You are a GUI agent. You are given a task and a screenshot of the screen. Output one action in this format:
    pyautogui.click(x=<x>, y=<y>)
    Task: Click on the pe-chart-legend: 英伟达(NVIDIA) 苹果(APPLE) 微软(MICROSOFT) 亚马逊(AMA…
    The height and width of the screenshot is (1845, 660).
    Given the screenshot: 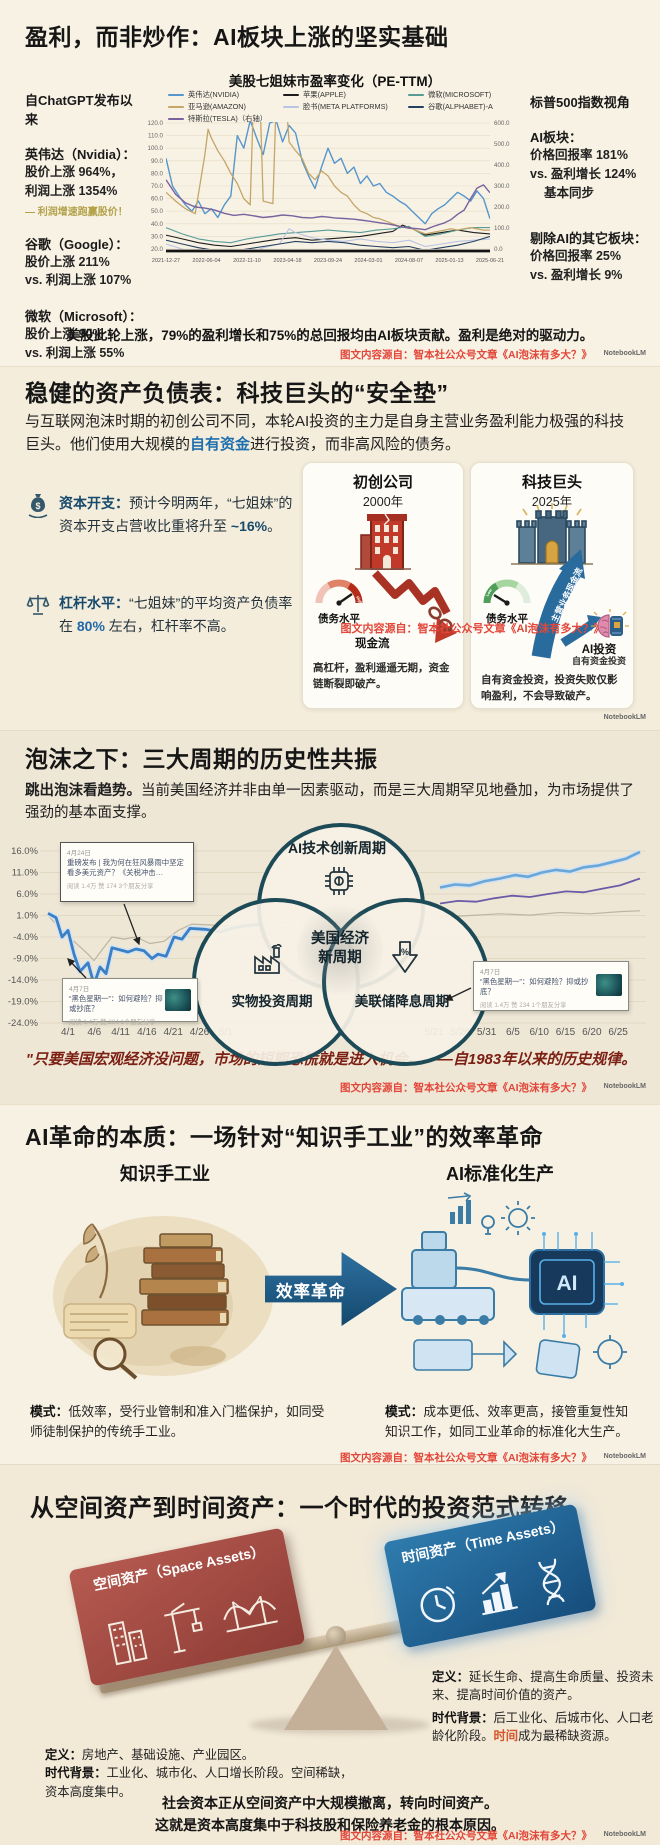 What is the action you would take?
    pyautogui.click(x=346, y=107)
    